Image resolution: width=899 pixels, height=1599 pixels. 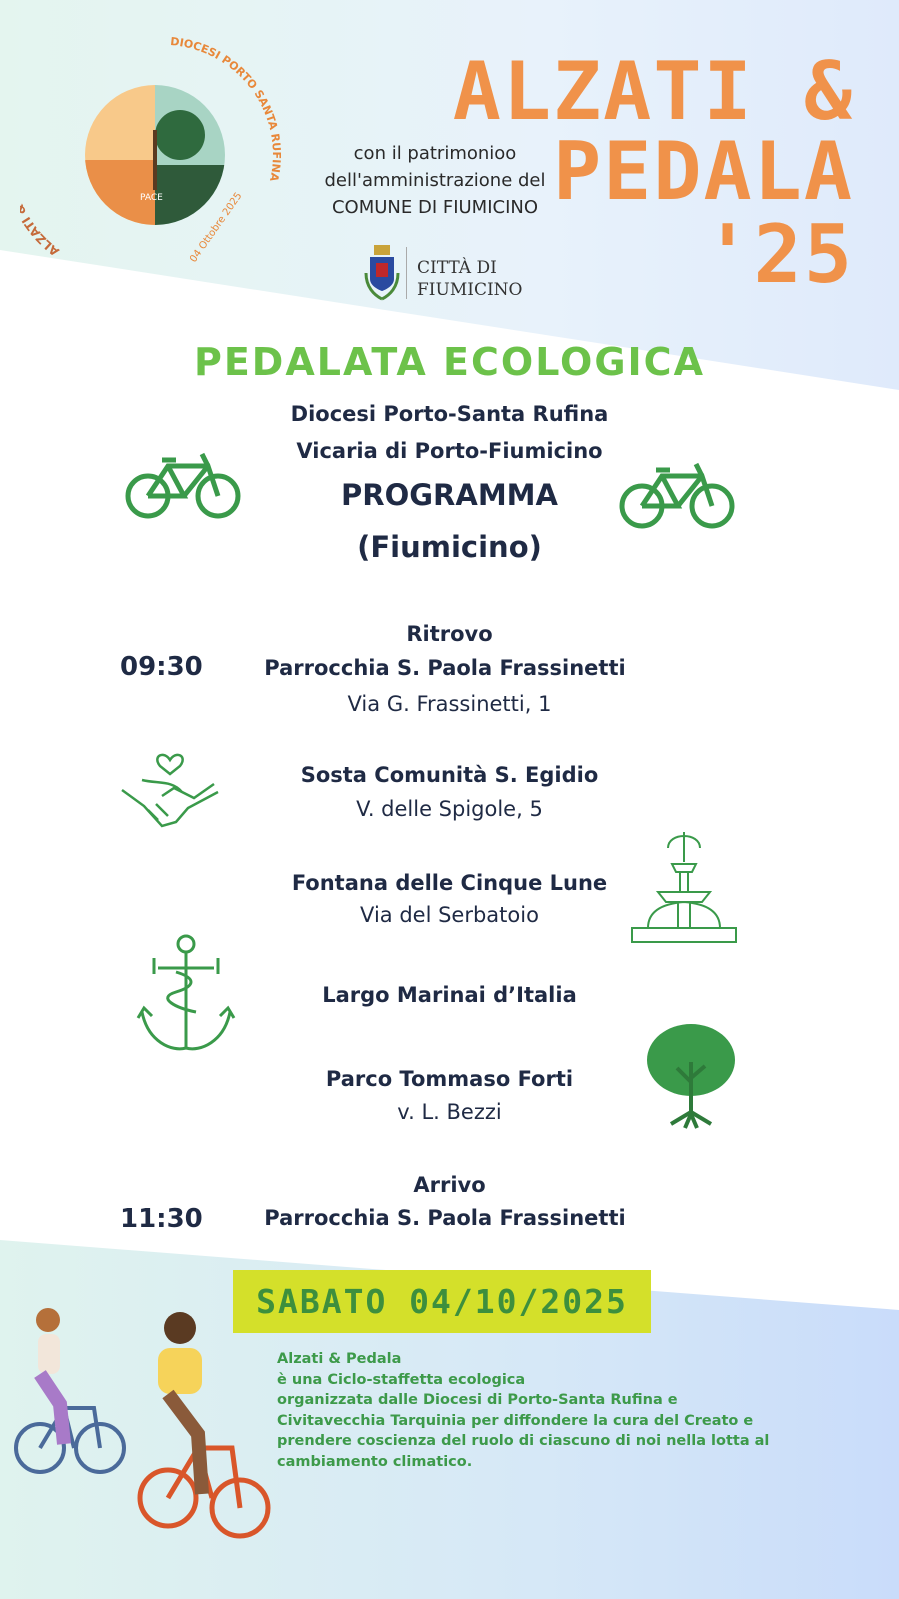 I want to click on anchor-icon, so click(x=186, y=992).